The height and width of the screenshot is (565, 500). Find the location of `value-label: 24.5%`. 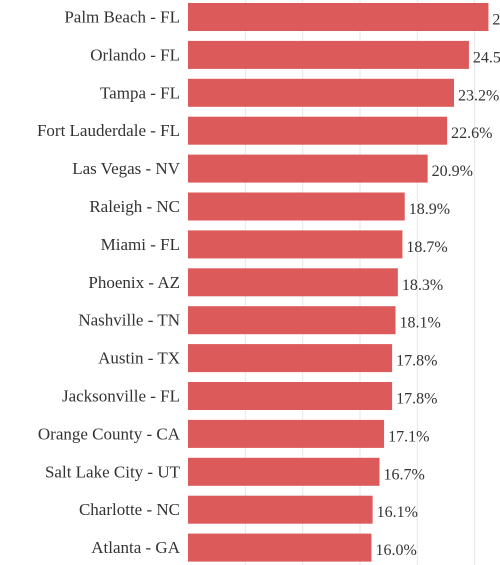

value-label: 24.5% is located at coordinates (486, 57).